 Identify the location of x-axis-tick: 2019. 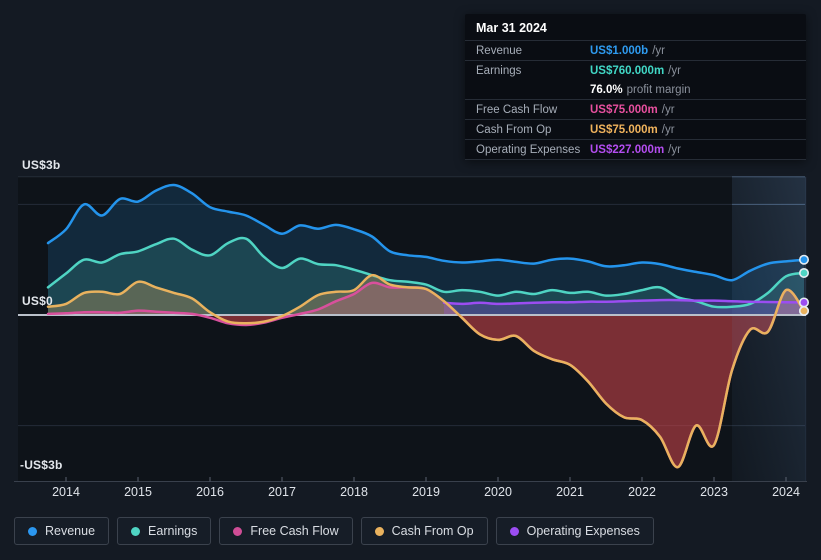
(426, 492).